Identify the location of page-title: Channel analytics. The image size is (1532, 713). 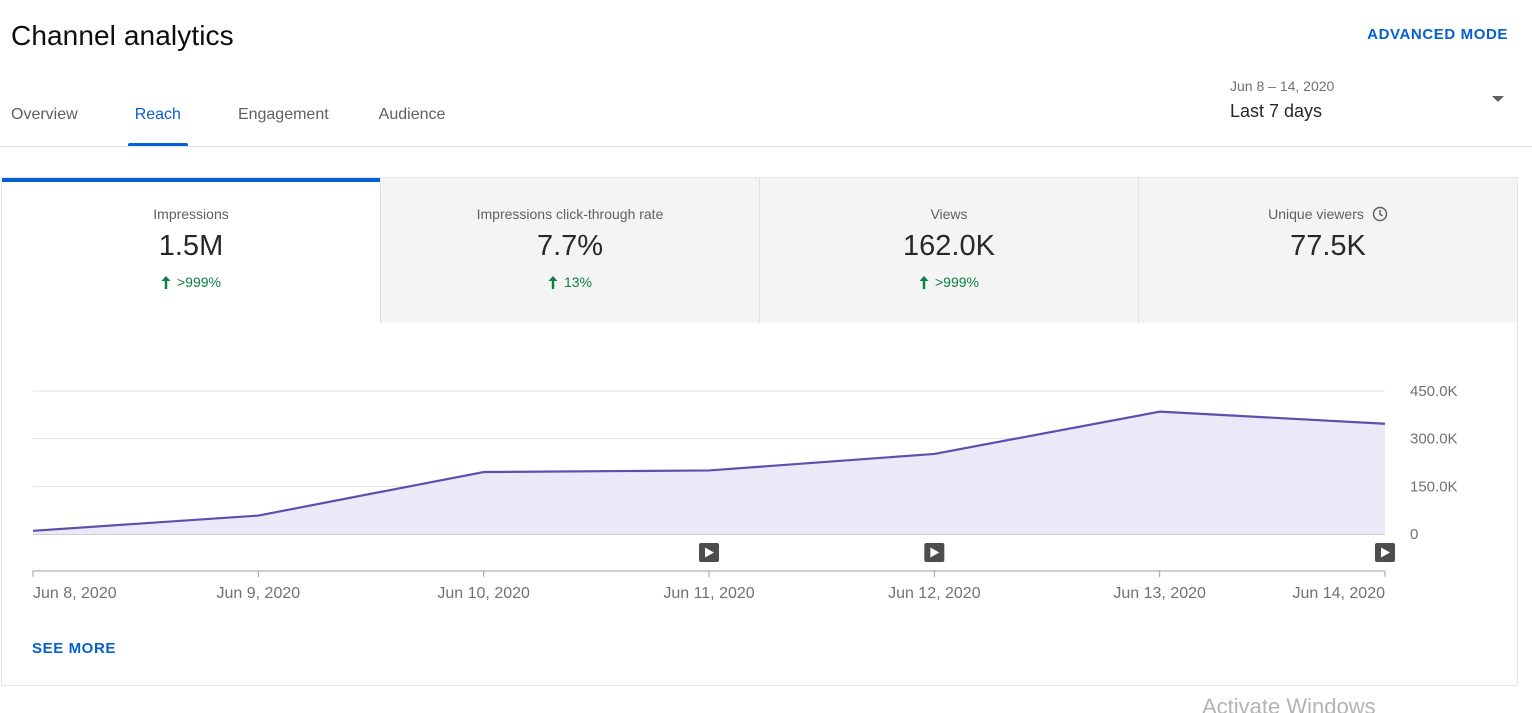
(122, 35).